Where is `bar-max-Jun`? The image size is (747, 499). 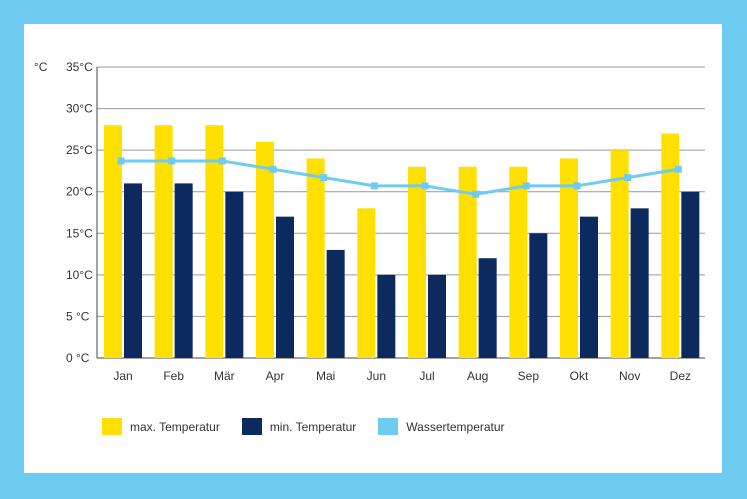
bar-max-Jun is located at coordinates (366, 283).